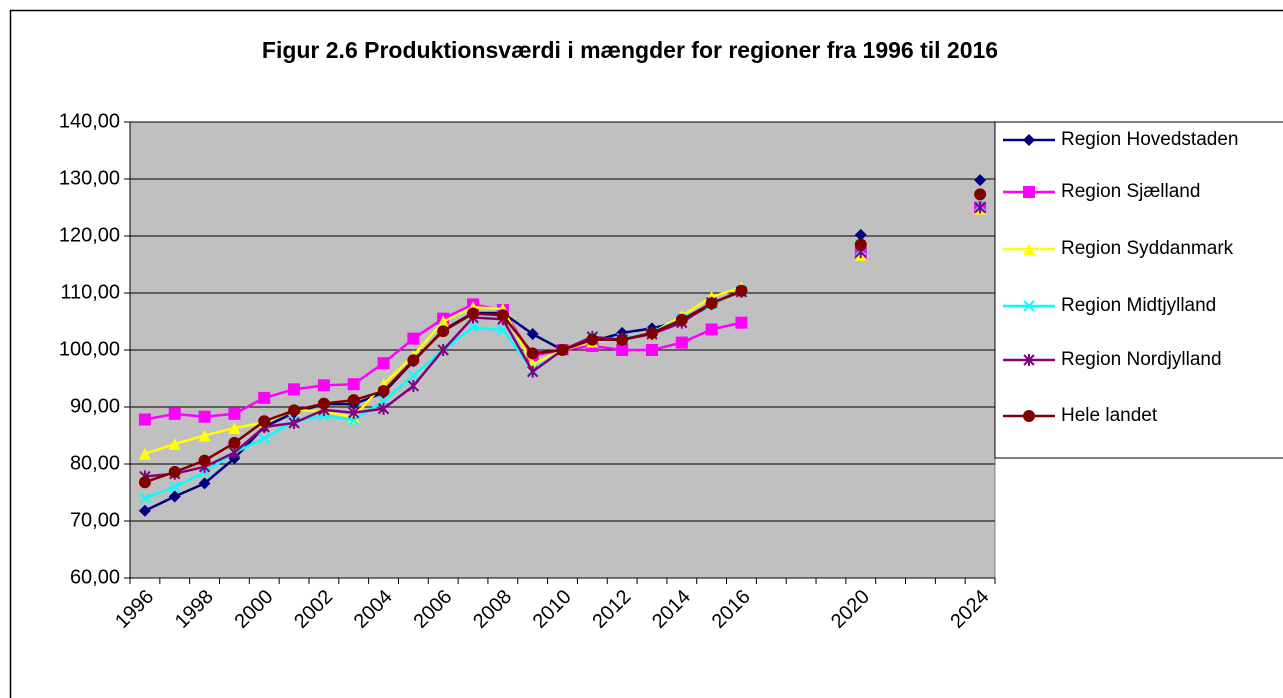 This screenshot has height=698, width=1283. What do you see at coordinates (611, 609) in the screenshot?
I see `x-tick-label: 2012` at bounding box center [611, 609].